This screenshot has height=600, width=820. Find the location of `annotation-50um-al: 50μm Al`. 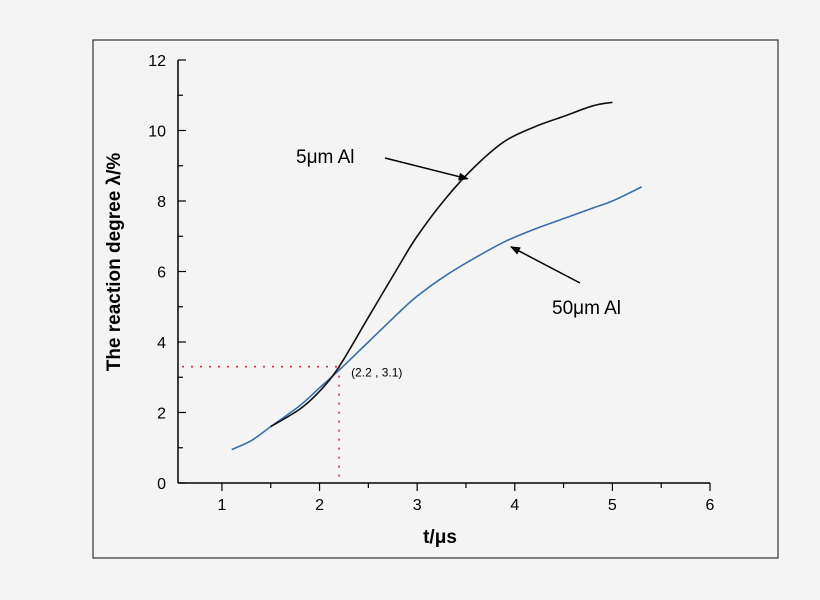

annotation-50um-al: 50μm Al is located at coordinates (586, 308).